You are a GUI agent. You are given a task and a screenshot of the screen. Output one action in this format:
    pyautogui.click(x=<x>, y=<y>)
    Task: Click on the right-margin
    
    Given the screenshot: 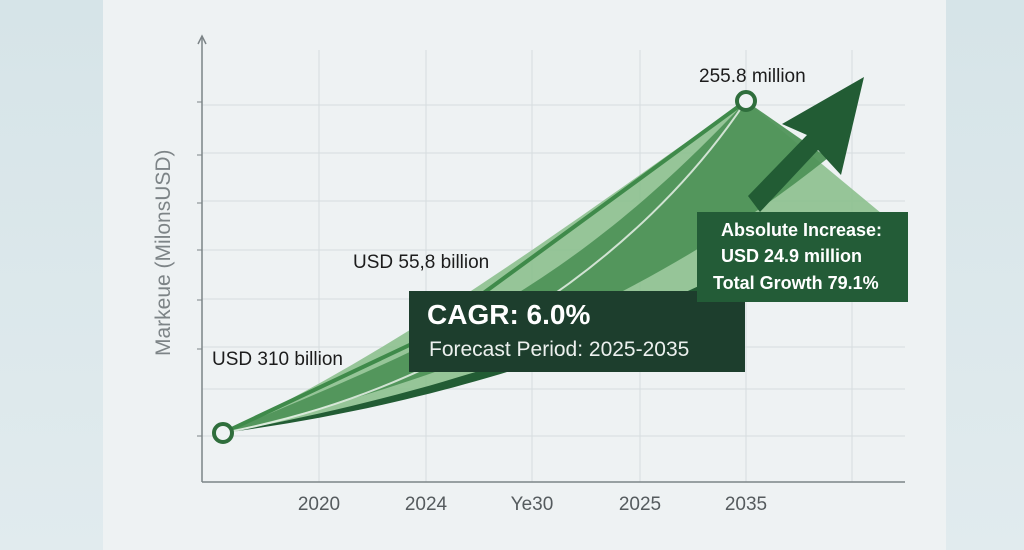 What is the action you would take?
    pyautogui.click(x=985, y=275)
    